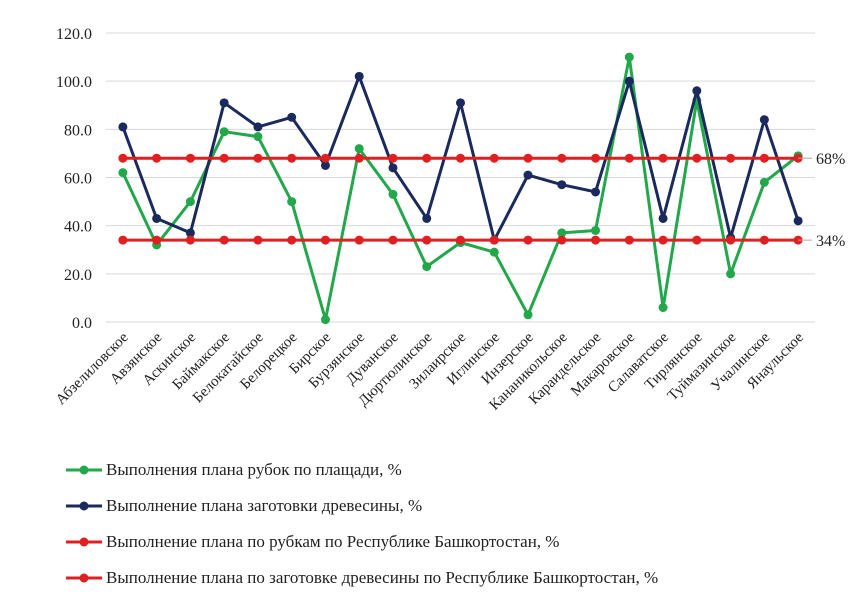  What do you see at coordinates (78, 275) in the screenshot?
I see `y-tick-label: 20.0` at bounding box center [78, 275].